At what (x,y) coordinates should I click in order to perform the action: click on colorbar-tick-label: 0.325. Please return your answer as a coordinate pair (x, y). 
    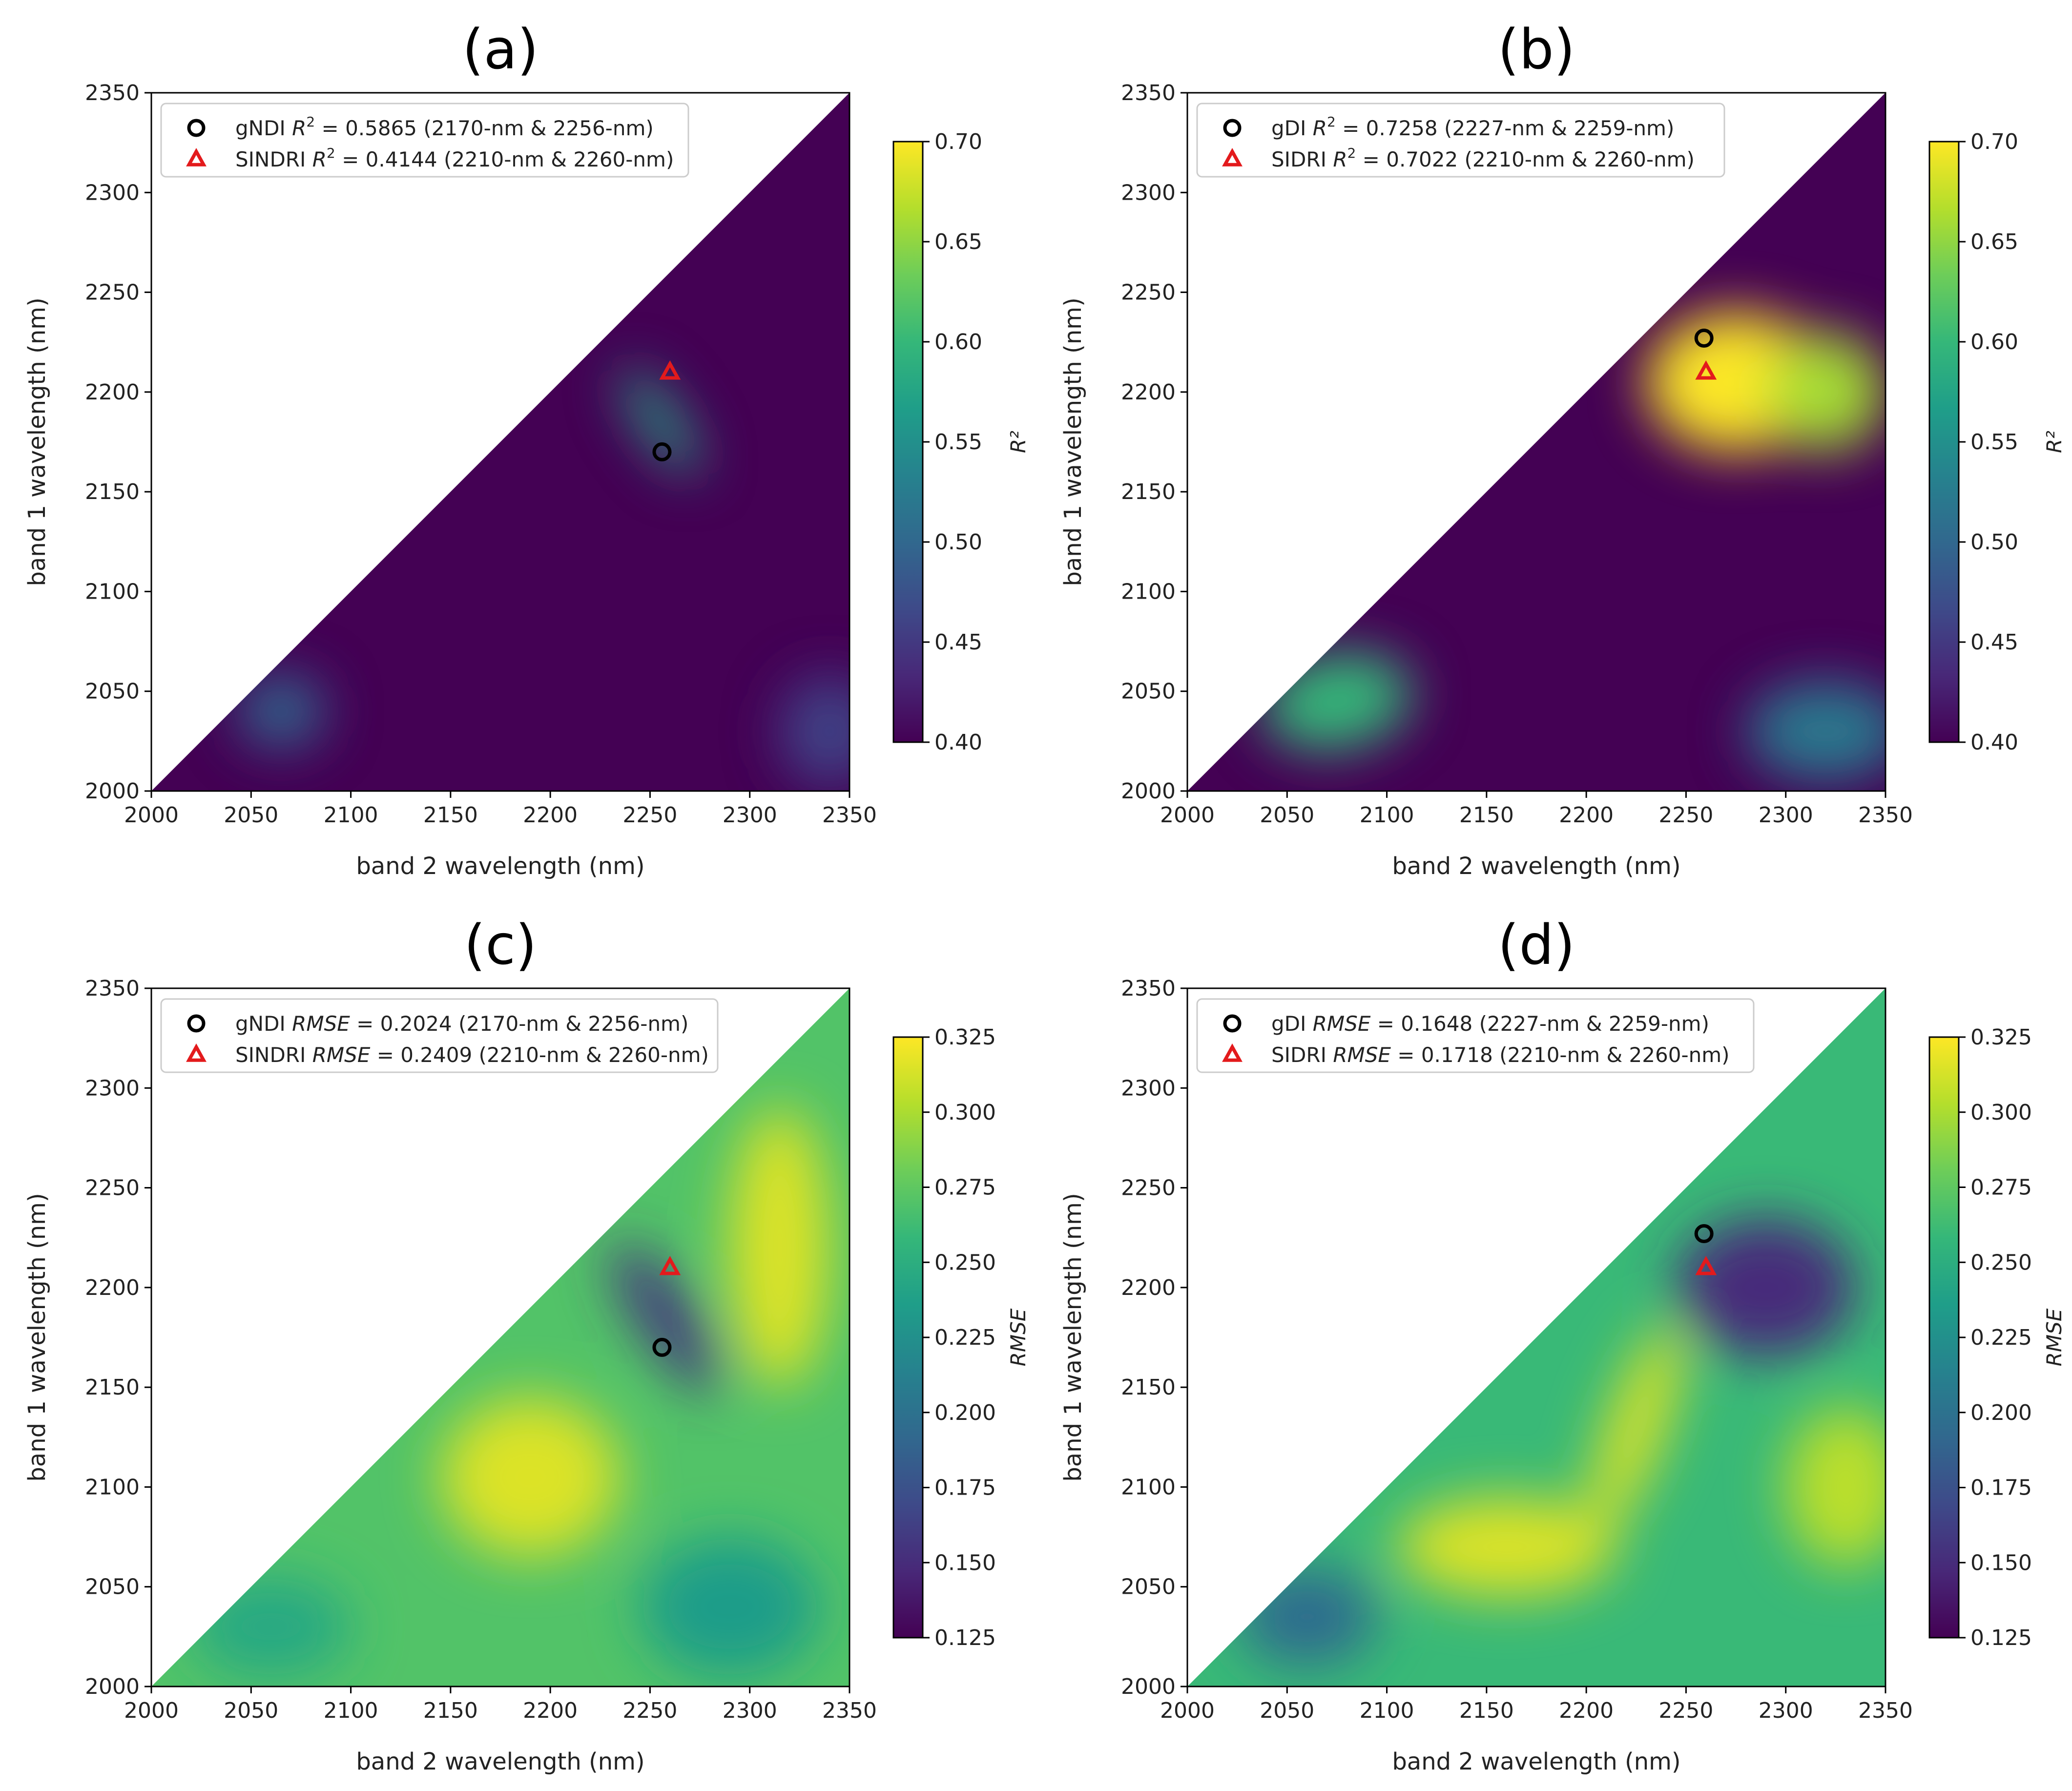
    Looking at the image, I should click on (965, 1037).